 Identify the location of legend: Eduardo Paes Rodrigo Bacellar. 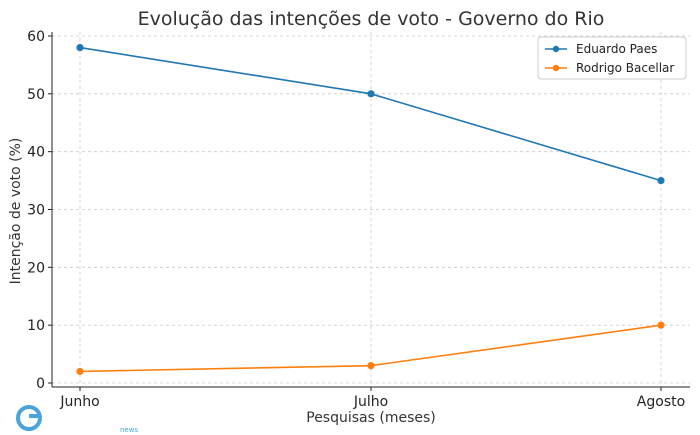
(612, 58).